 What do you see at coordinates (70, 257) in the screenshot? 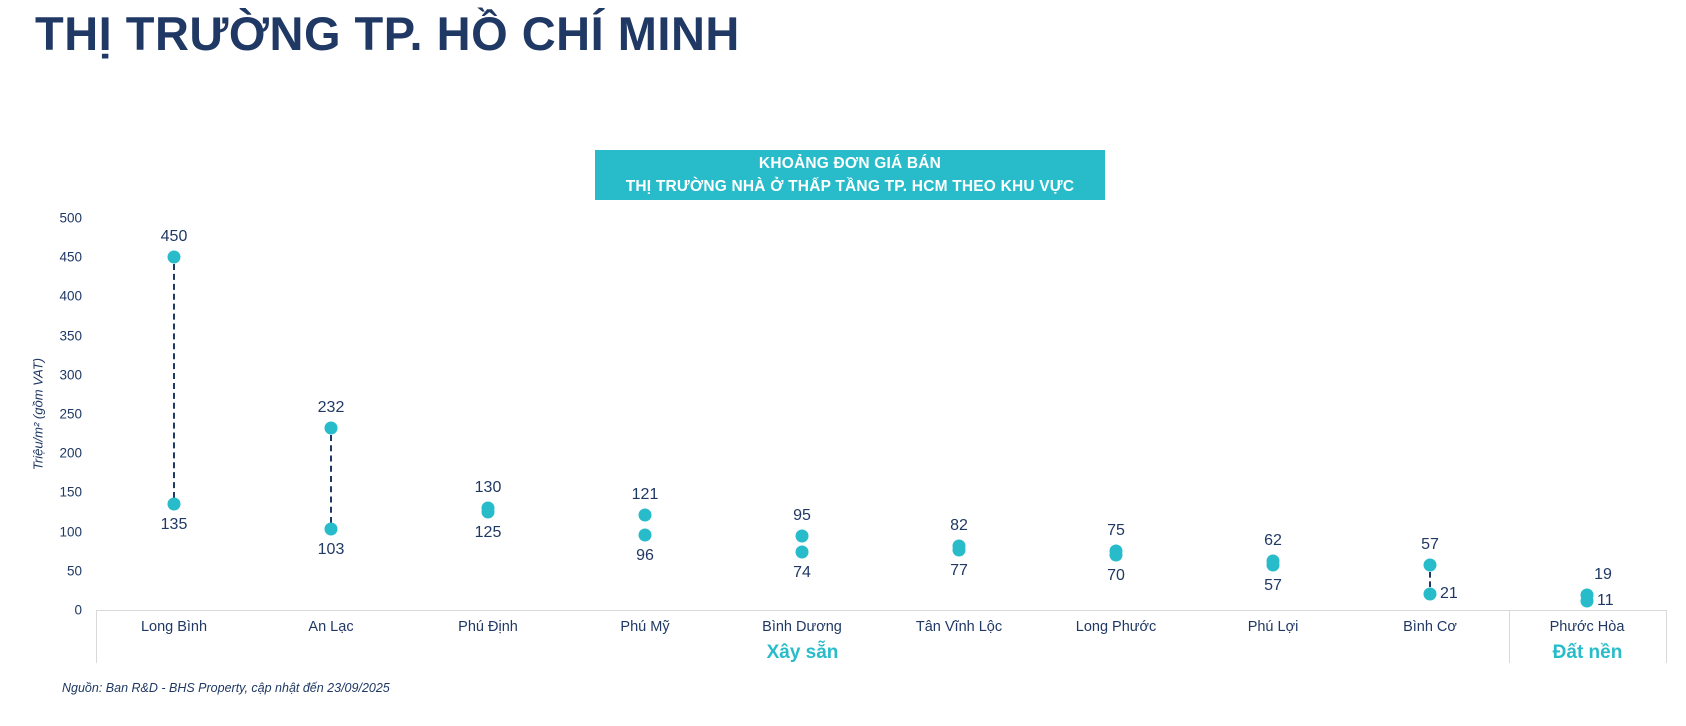
I see `y-tick-label: 450` at bounding box center [70, 257].